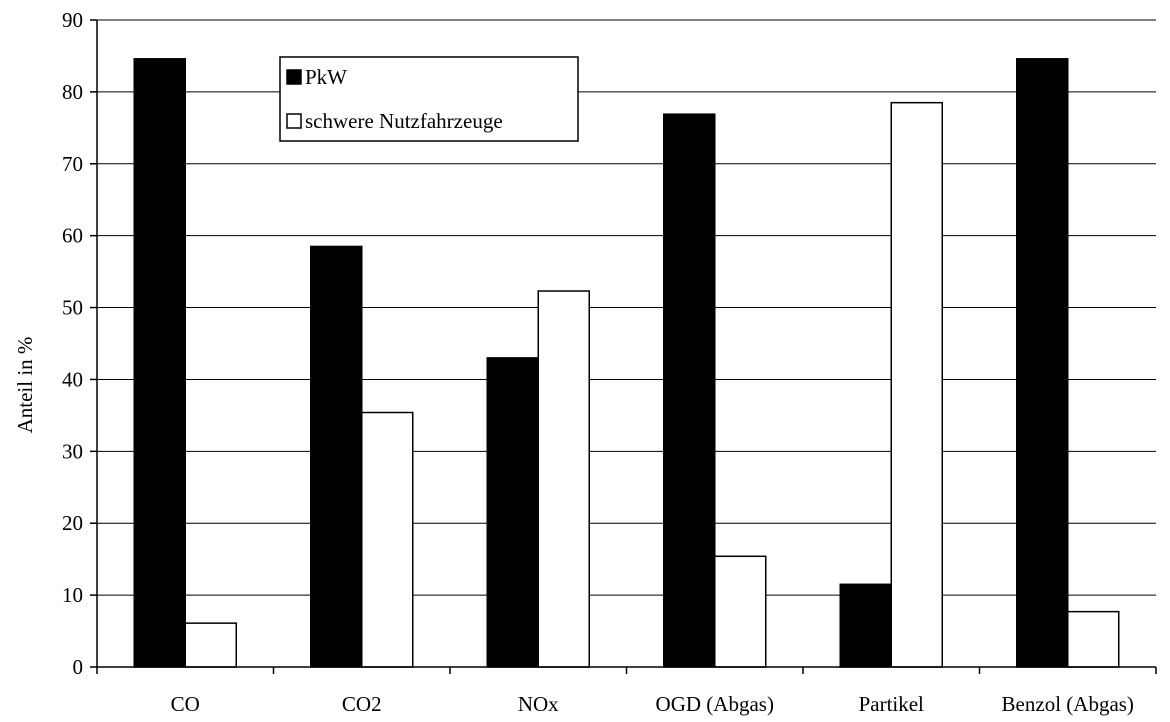  What do you see at coordinates (72, 20) in the screenshot?
I see `y-tick-label: 90` at bounding box center [72, 20].